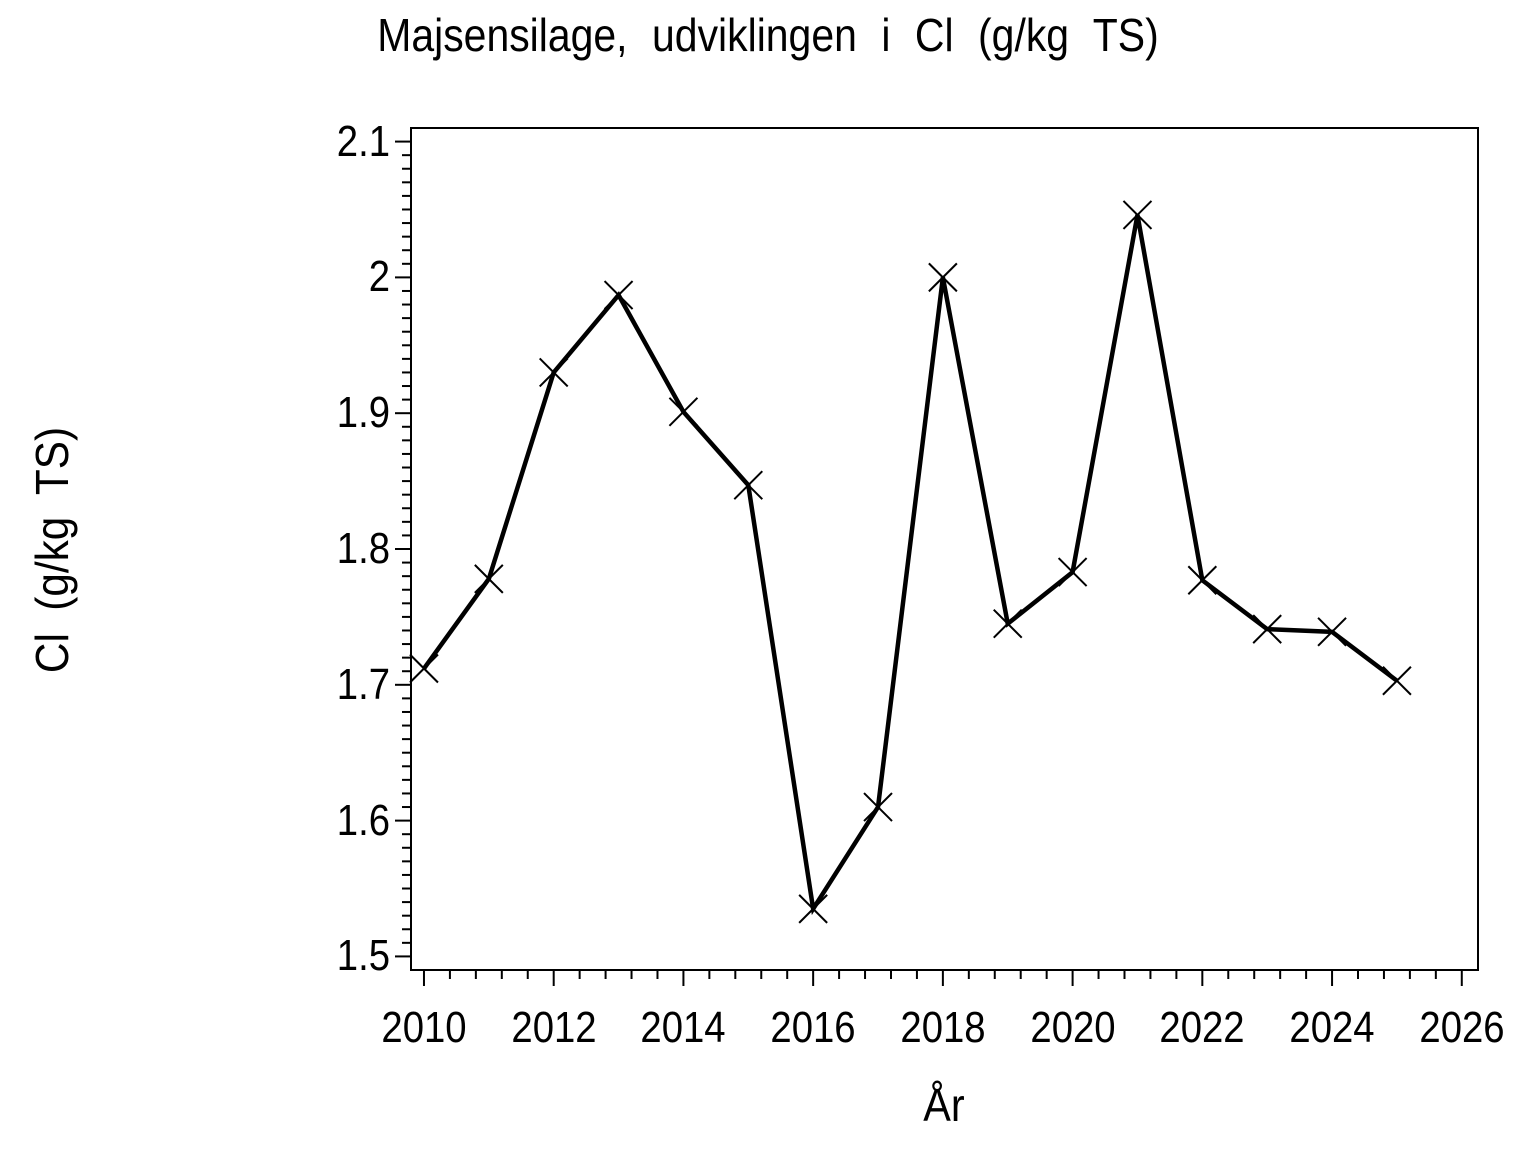  Describe the element at coordinates (554, 1027) in the screenshot. I see `x-tick-label: 2012` at that location.